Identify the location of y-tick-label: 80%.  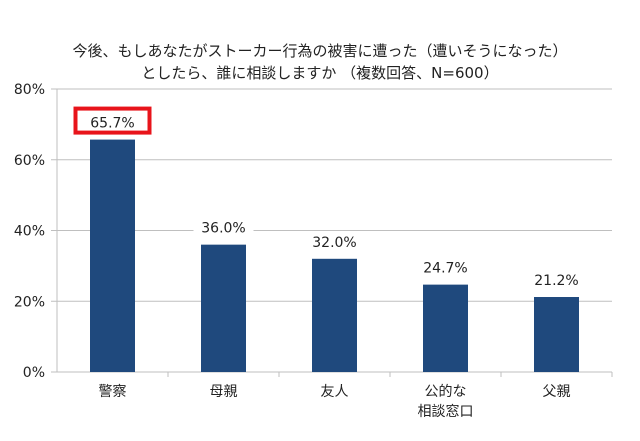
(29, 90).